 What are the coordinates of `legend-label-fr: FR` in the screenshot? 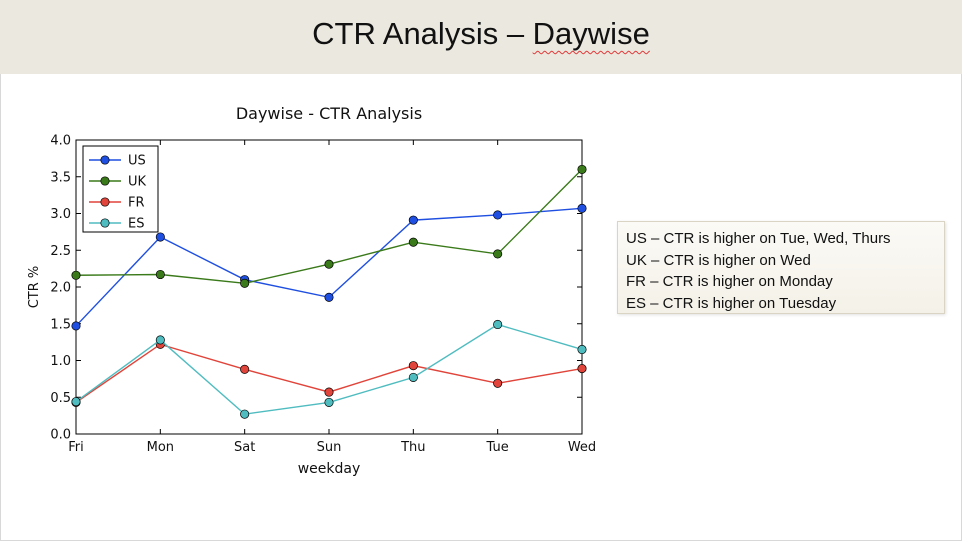 It's located at (136, 203).